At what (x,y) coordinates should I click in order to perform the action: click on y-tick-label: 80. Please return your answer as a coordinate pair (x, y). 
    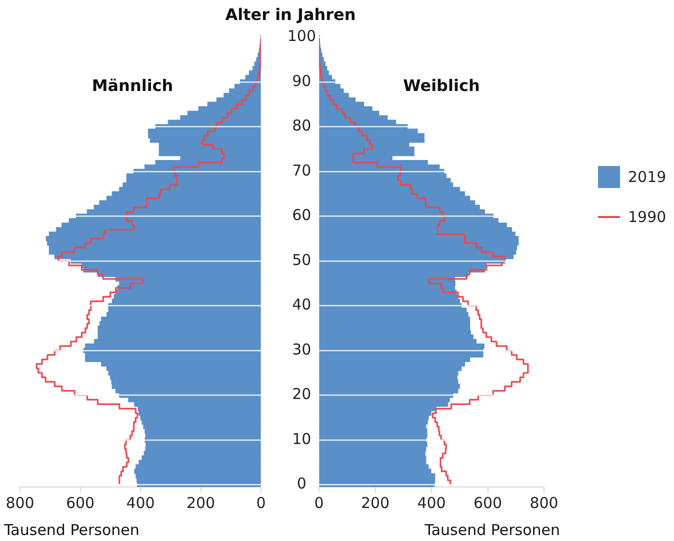
    Looking at the image, I should click on (302, 125).